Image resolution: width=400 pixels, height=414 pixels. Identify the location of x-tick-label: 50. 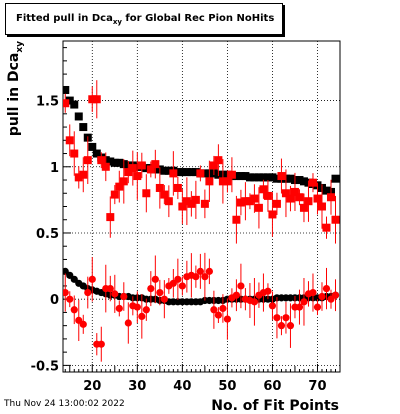
(227, 386).